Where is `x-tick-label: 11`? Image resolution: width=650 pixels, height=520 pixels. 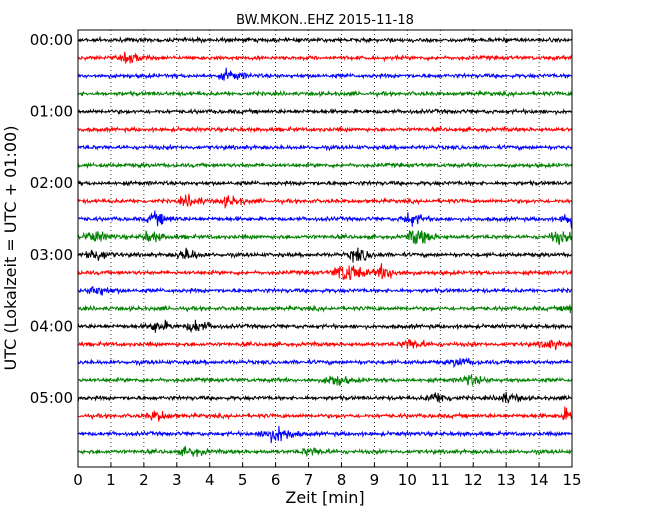
x-tick-label: 11 is located at coordinates (440, 480).